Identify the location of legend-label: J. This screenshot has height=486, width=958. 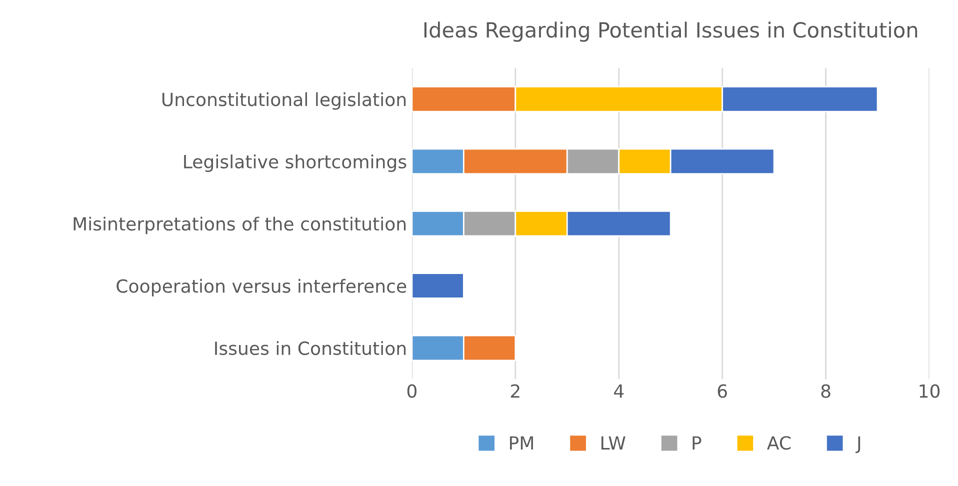
(858, 445).